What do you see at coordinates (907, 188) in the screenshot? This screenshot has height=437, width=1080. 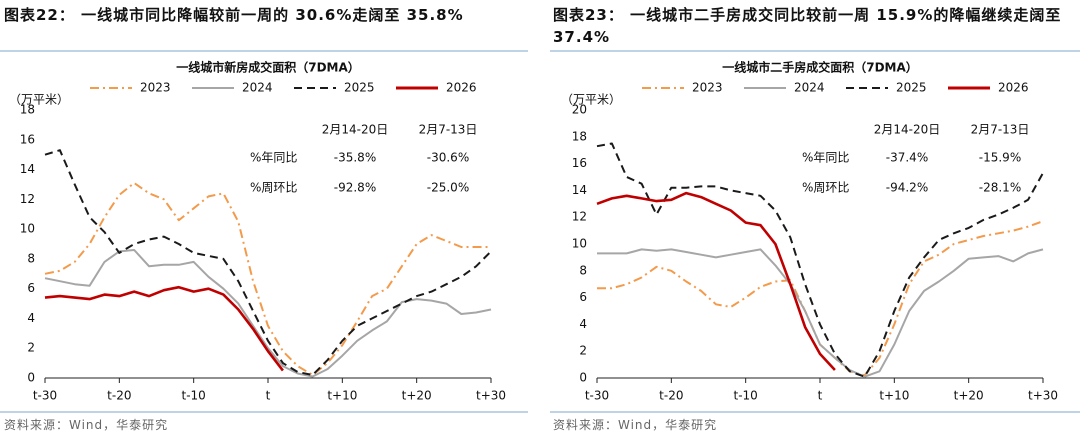 I see `annotation-value: -94.2%` at bounding box center [907, 188].